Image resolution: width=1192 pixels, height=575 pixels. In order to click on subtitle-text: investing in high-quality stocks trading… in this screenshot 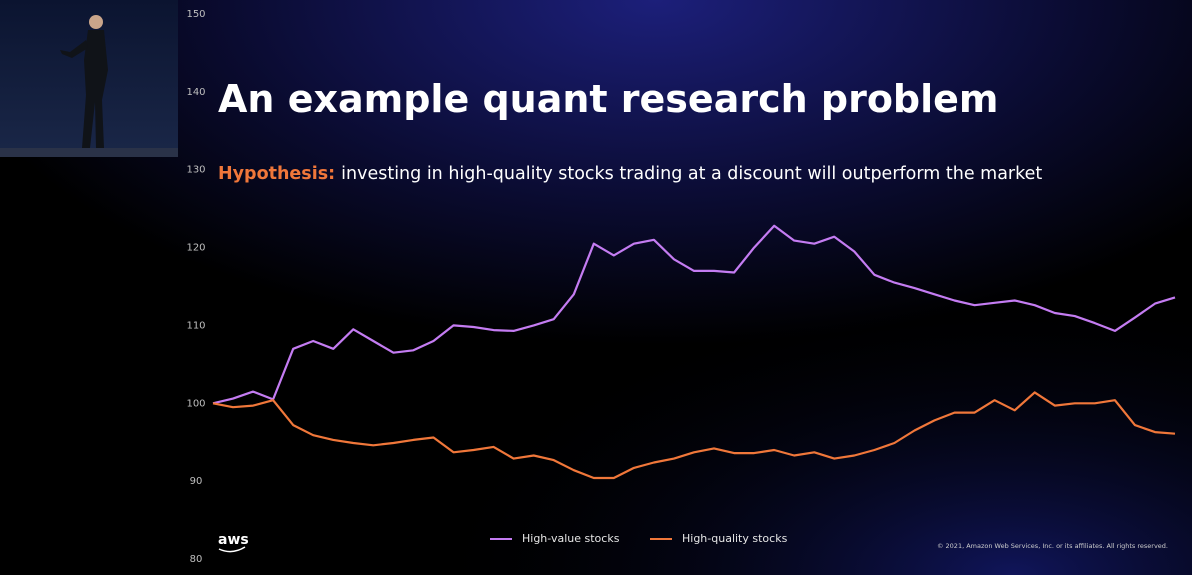, I will do `click(691, 174)`.